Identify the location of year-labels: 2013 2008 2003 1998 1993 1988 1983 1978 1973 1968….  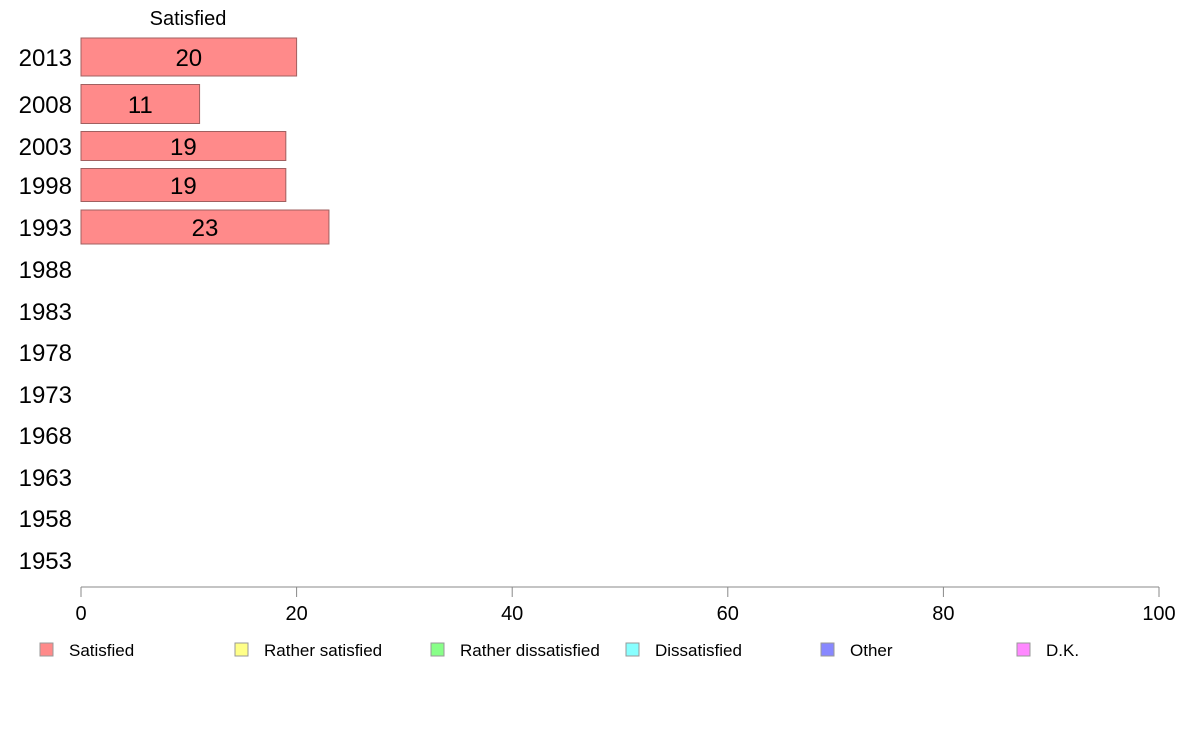
(45, 310).